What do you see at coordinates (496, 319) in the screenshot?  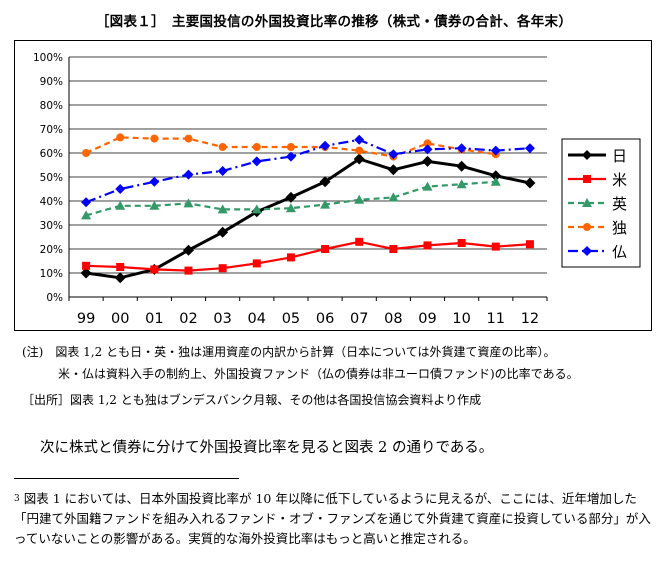 I see `x-tick-label: 11` at bounding box center [496, 319].